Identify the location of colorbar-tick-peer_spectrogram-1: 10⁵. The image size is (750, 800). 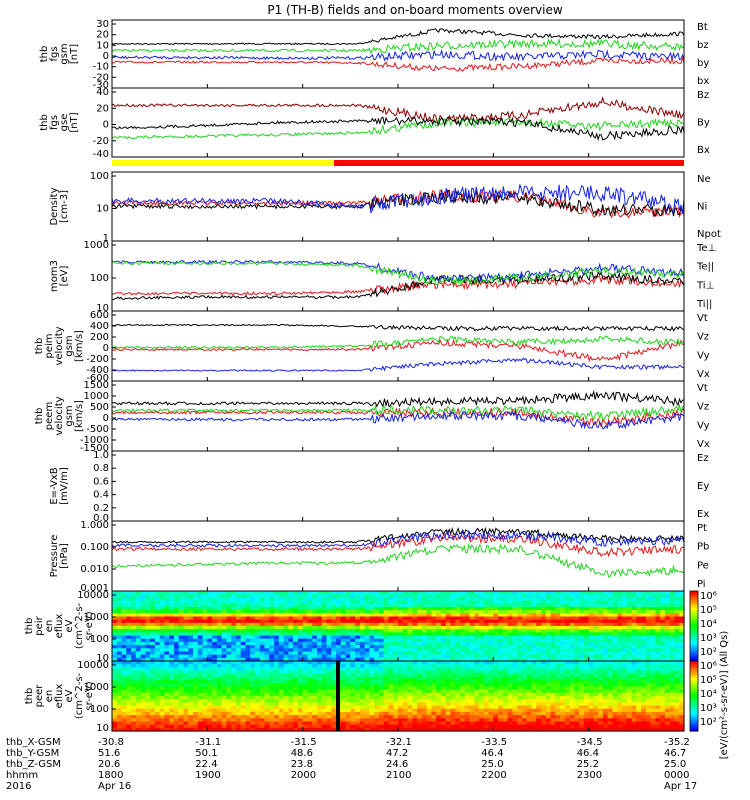
(708, 680).